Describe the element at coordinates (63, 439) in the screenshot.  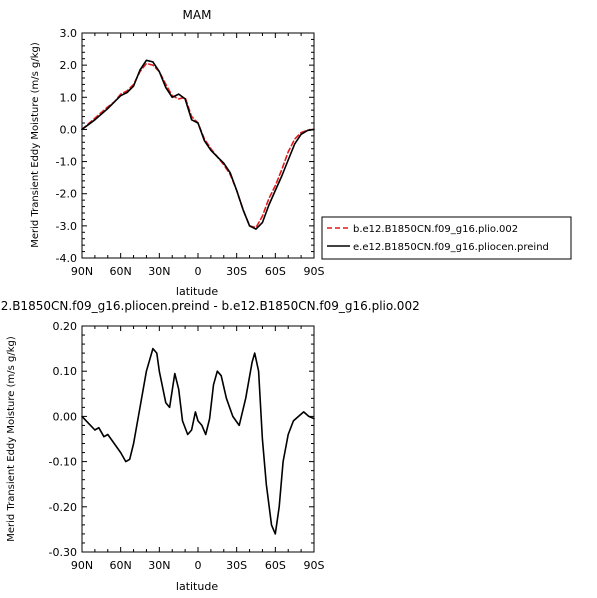
I see `bottom-y-tick-labels: -0.30 -0.20 -0.10 0.00 0.10 0.20` at that location.